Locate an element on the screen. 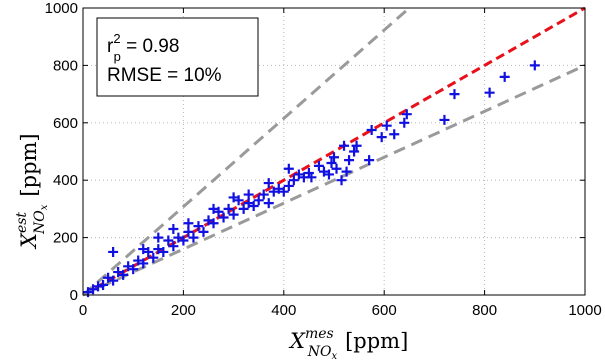 This screenshot has height=360, width=605. y-label-sup: est is located at coordinates (22, 222).